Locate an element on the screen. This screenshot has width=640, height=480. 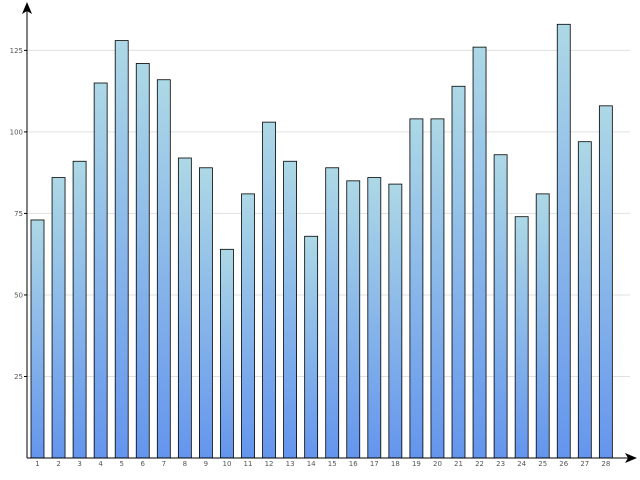
x-tick-label: 24 is located at coordinates (521, 464).